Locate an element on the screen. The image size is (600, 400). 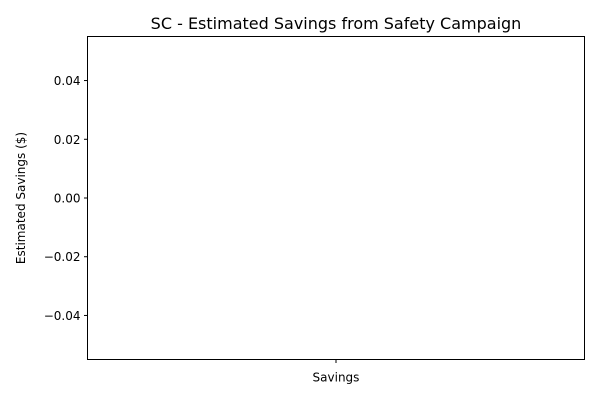
y-tick-label: 0.00 is located at coordinates (67, 199).